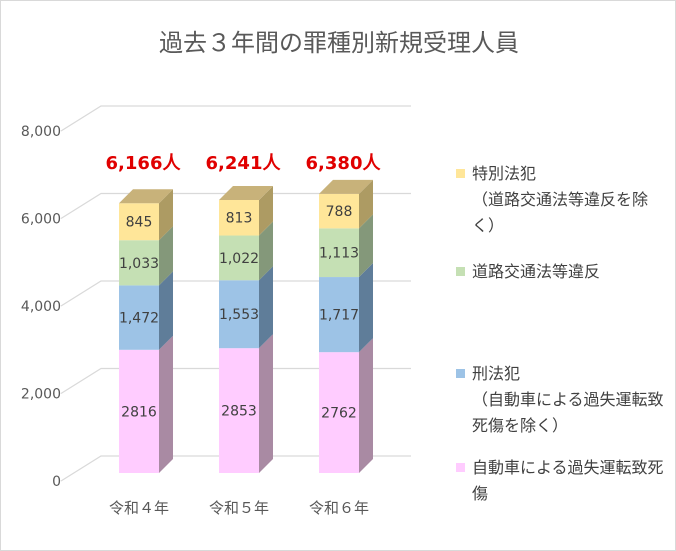  I want to click on data-label: 2762, so click(339, 414).